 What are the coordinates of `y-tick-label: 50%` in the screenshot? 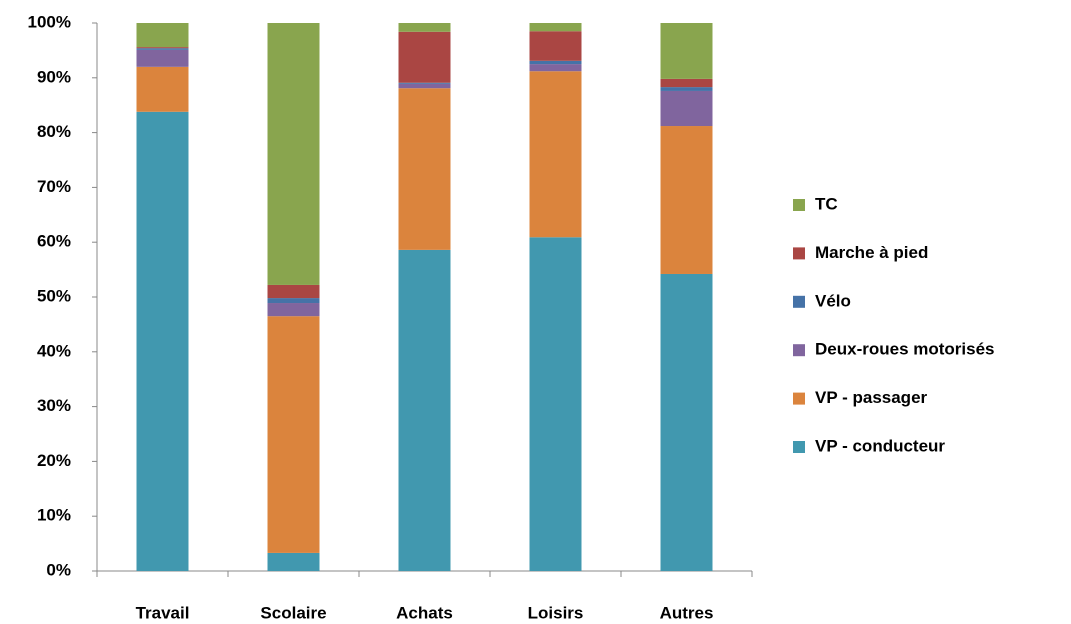 It's located at (54, 295).